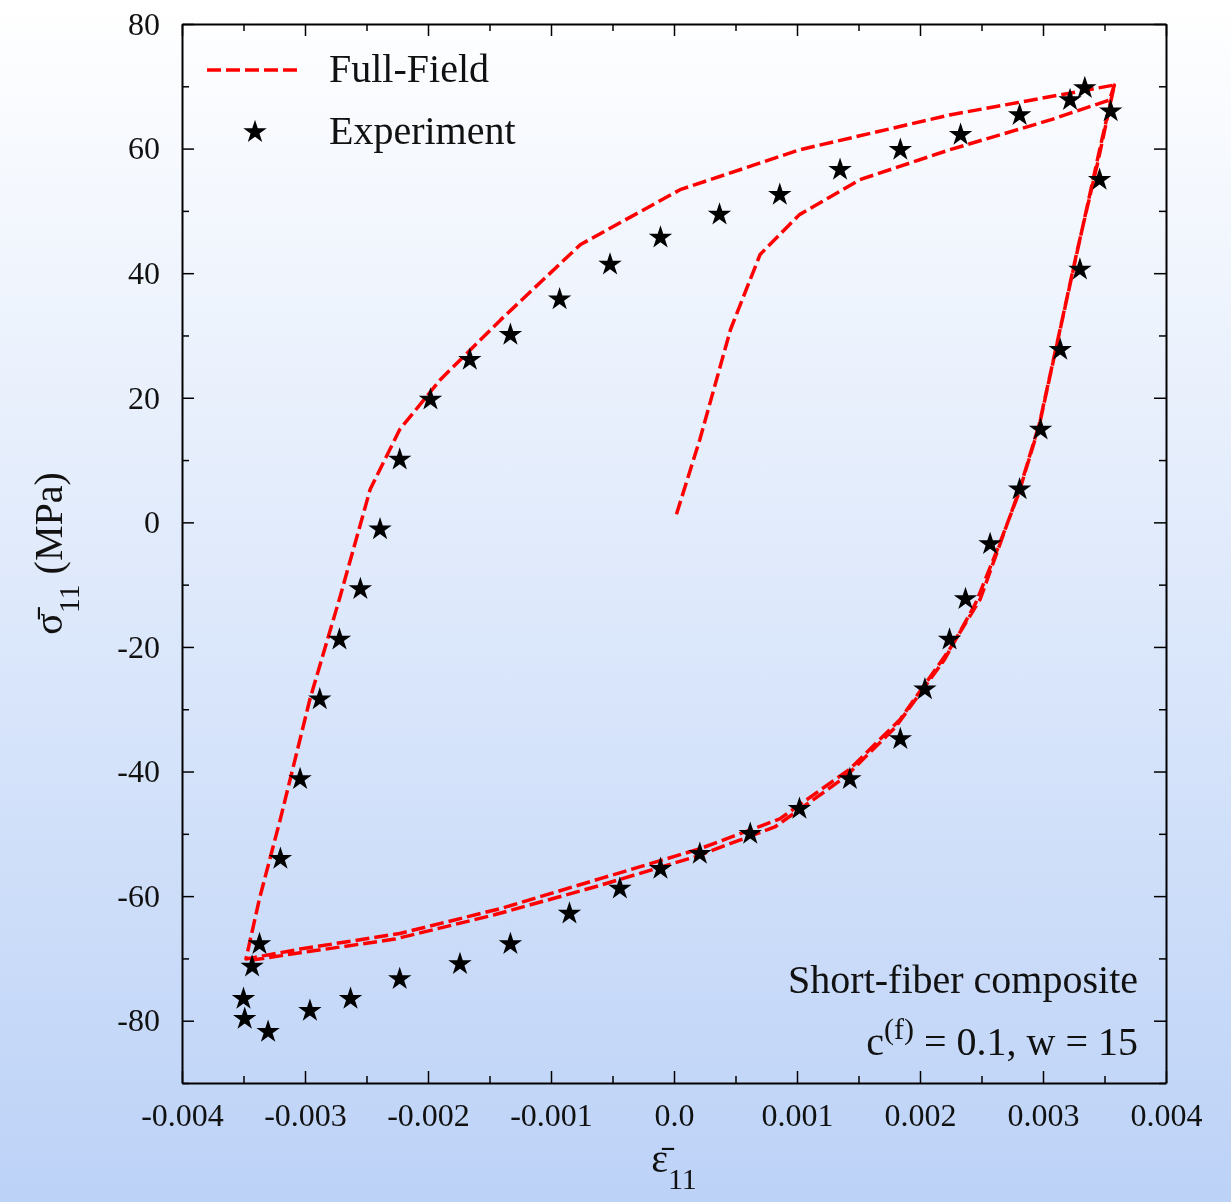 Image resolution: width=1231 pixels, height=1202 pixels. What do you see at coordinates (963, 979) in the screenshot?
I see `annotation: Short-fiber composite` at bounding box center [963, 979].